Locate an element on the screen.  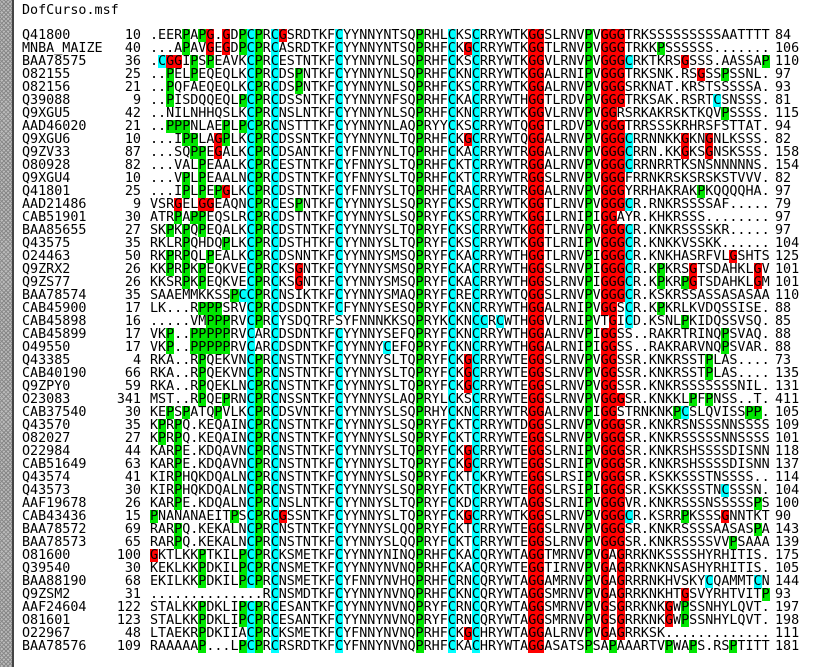
residue: A is located at coordinates (162, 464).